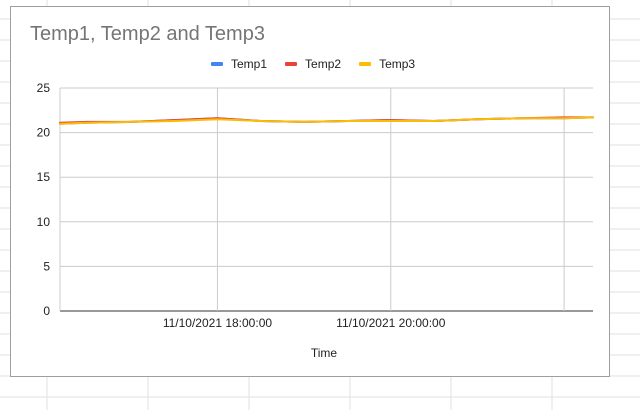  What do you see at coordinates (46, 266) in the screenshot?
I see `y-tick-label: 5` at bounding box center [46, 266].